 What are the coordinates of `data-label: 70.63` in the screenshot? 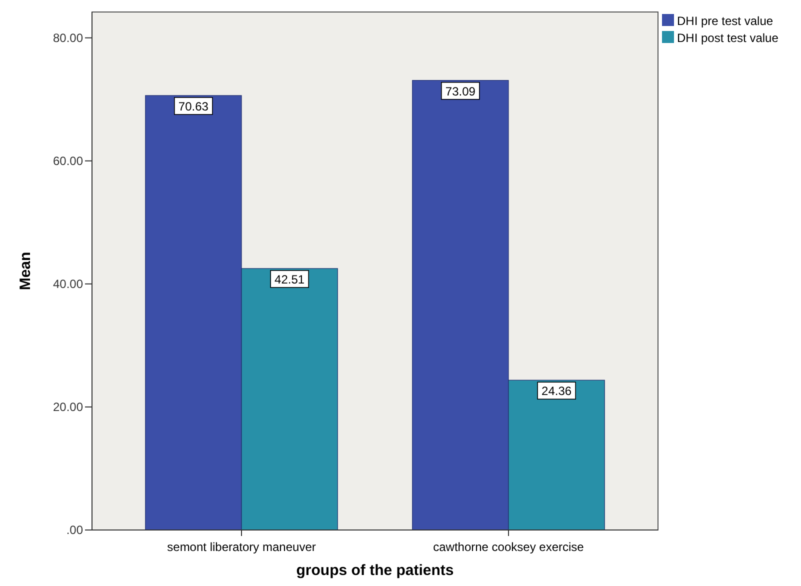 It's located at (193, 106).